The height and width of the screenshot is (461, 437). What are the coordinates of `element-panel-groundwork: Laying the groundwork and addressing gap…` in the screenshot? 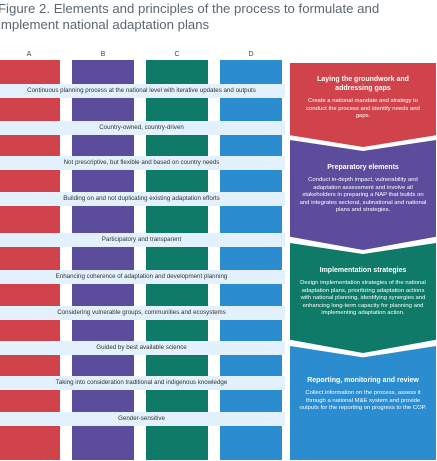 It's located at (363, 105).